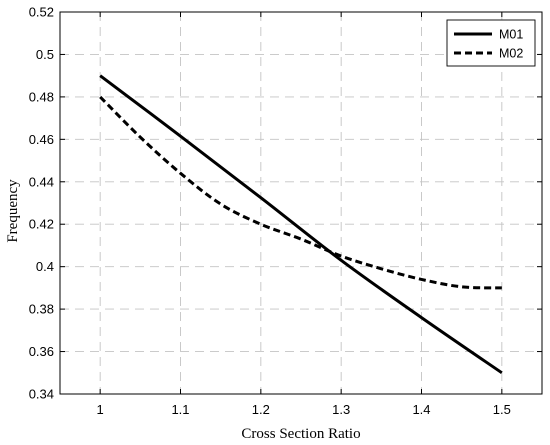 The width and height of the screenshot is (550, 445). Describe the element at coordinates (421, 409) in the screenshot. I see `x-tick-label: 1.4` at that location.